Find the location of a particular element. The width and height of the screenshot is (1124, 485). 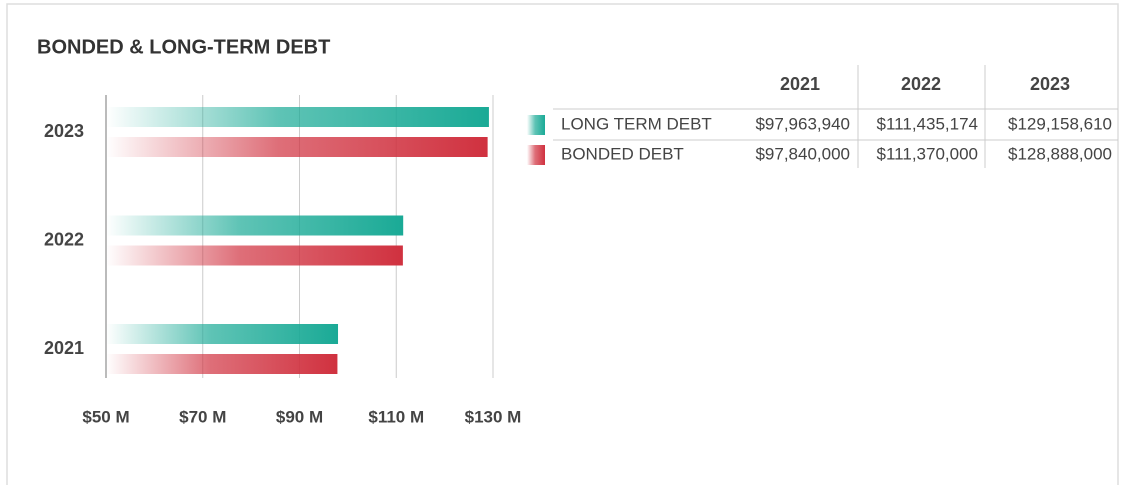

table-cell: $111,435,174 is located at coordinates (927, 123).